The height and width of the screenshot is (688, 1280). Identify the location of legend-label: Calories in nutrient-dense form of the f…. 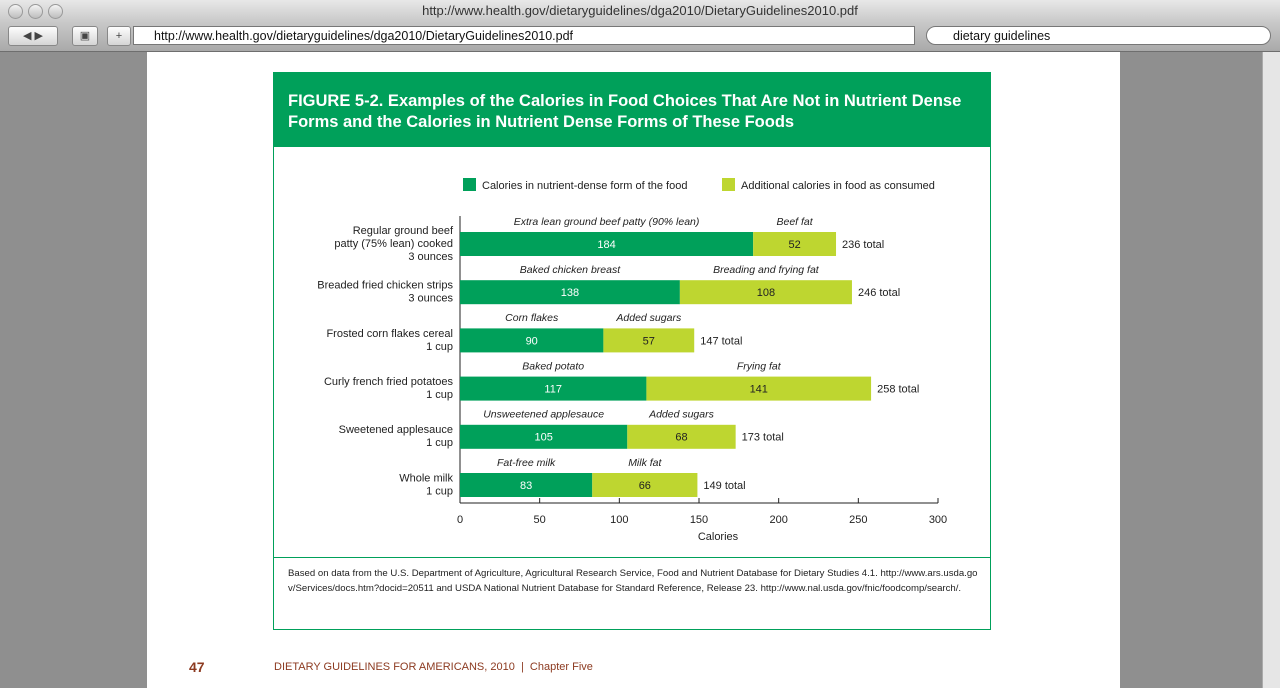
(584, 186).